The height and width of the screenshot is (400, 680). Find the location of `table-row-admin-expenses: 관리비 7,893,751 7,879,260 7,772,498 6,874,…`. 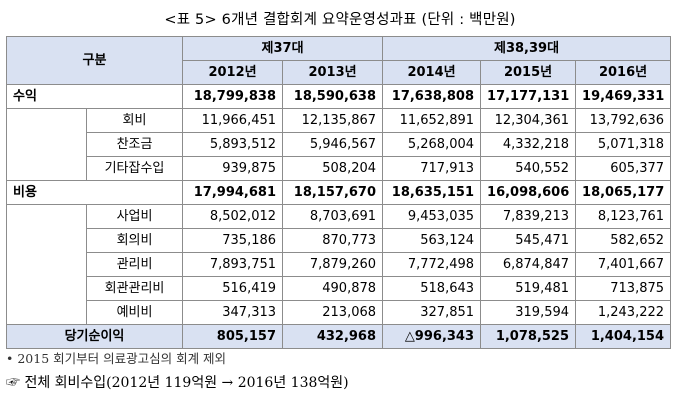

table-row-admin-expenses: 관리비 7,893,751 7,879,260 7,772,498 6,874,… is located at coordinates (339, 264).